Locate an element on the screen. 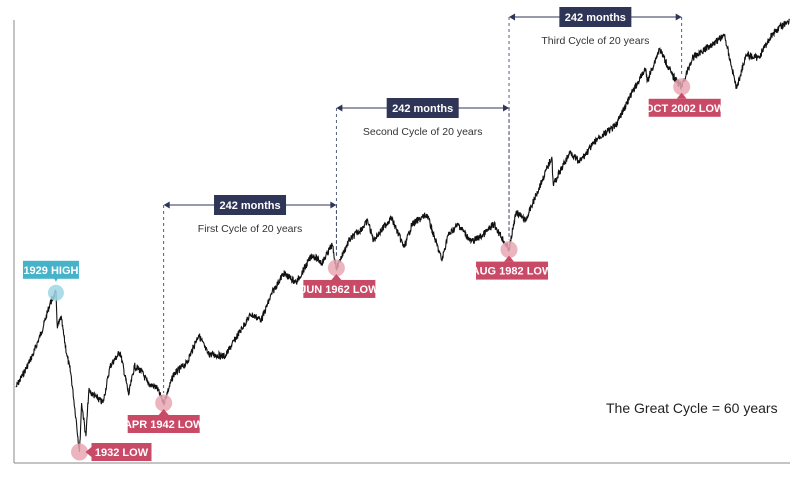  low-label-text: 1932 LOW is located at coordinates (122, 453).